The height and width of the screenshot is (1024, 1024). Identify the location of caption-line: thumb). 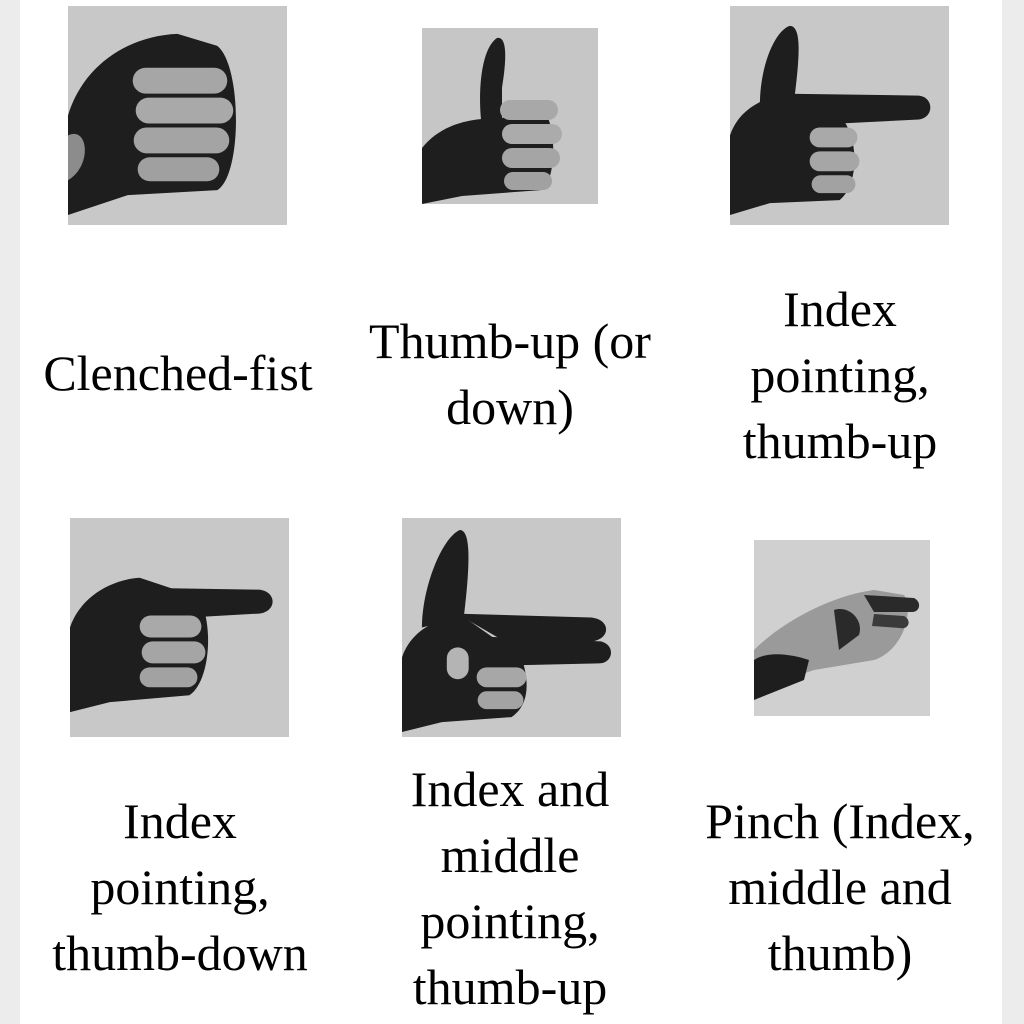
(840, 953).